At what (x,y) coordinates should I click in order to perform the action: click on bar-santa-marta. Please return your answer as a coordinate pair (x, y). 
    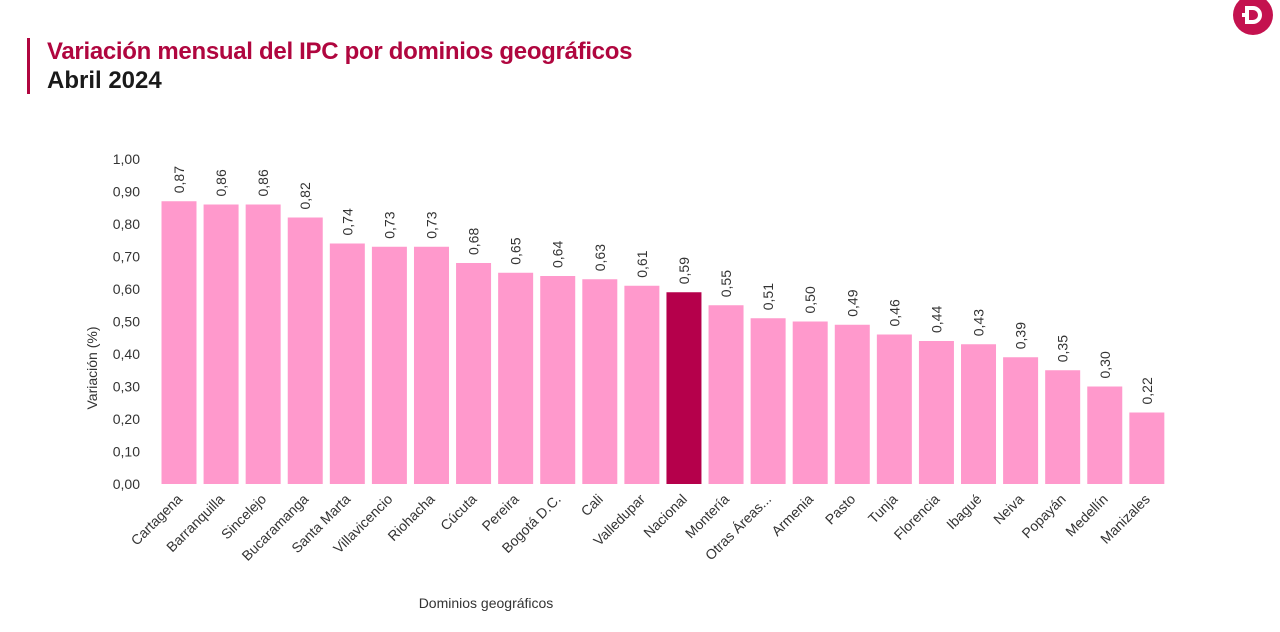
    Looking at the image, I should click on (347, 363).